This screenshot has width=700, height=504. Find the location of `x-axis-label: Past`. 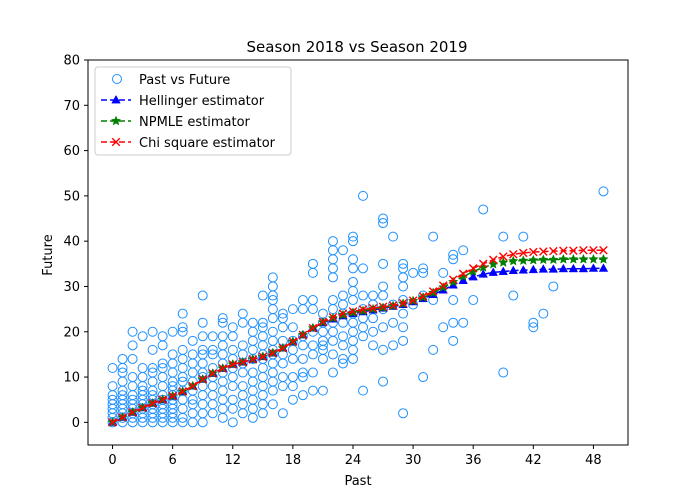

x-axis-label: Past is located at coordinates (357, 481).